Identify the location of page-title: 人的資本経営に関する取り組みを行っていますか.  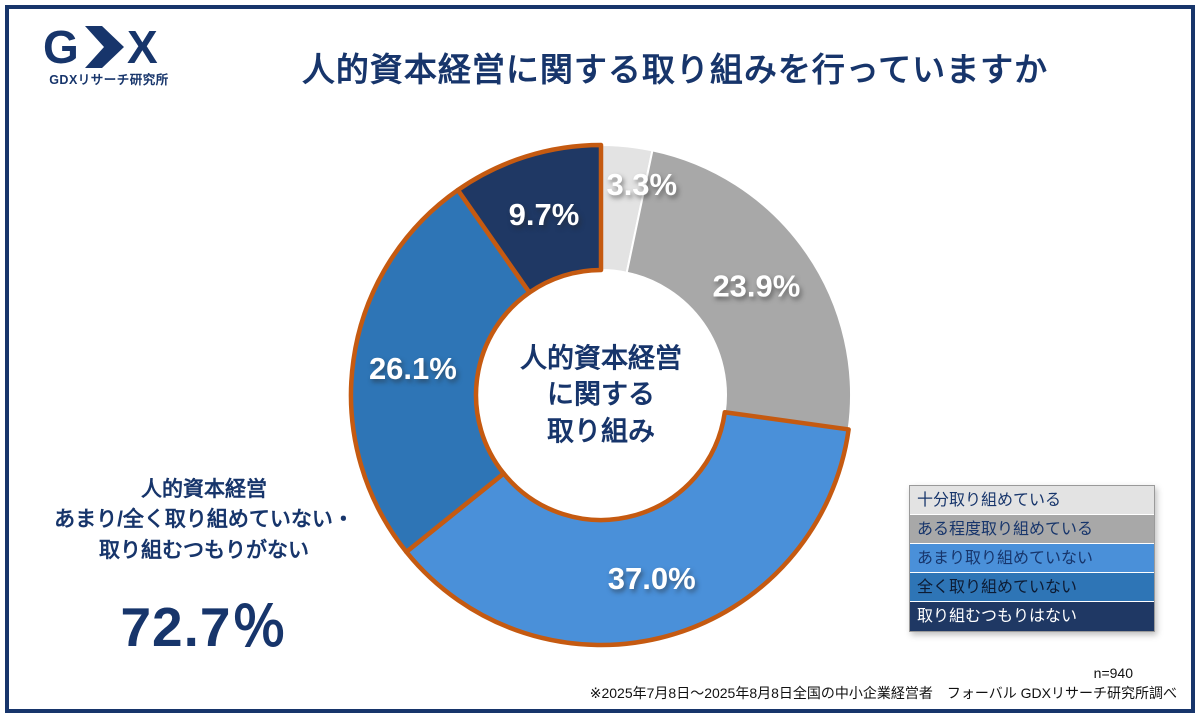
(675, 69).